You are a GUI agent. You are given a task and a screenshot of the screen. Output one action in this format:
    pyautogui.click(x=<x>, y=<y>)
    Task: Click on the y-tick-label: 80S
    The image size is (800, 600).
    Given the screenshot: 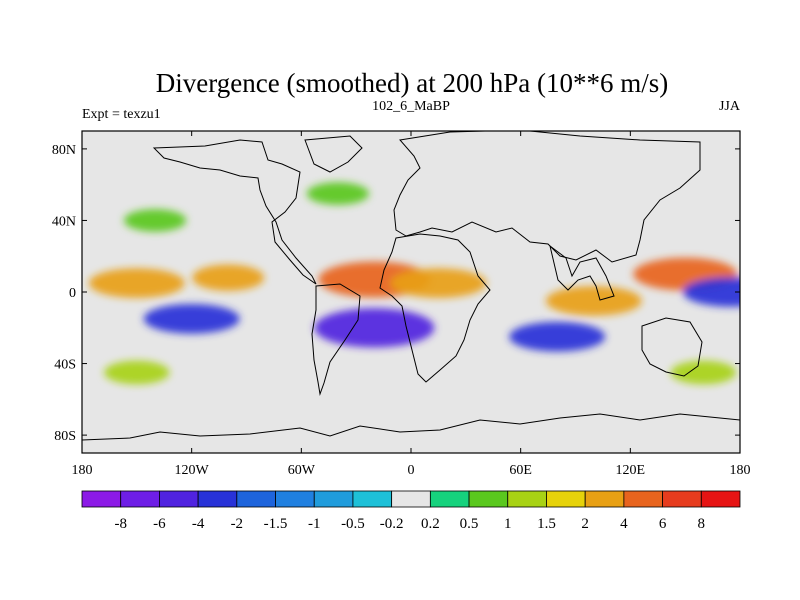 What is the action you would take?
    pyautogui.click(x=65, y=436)
    